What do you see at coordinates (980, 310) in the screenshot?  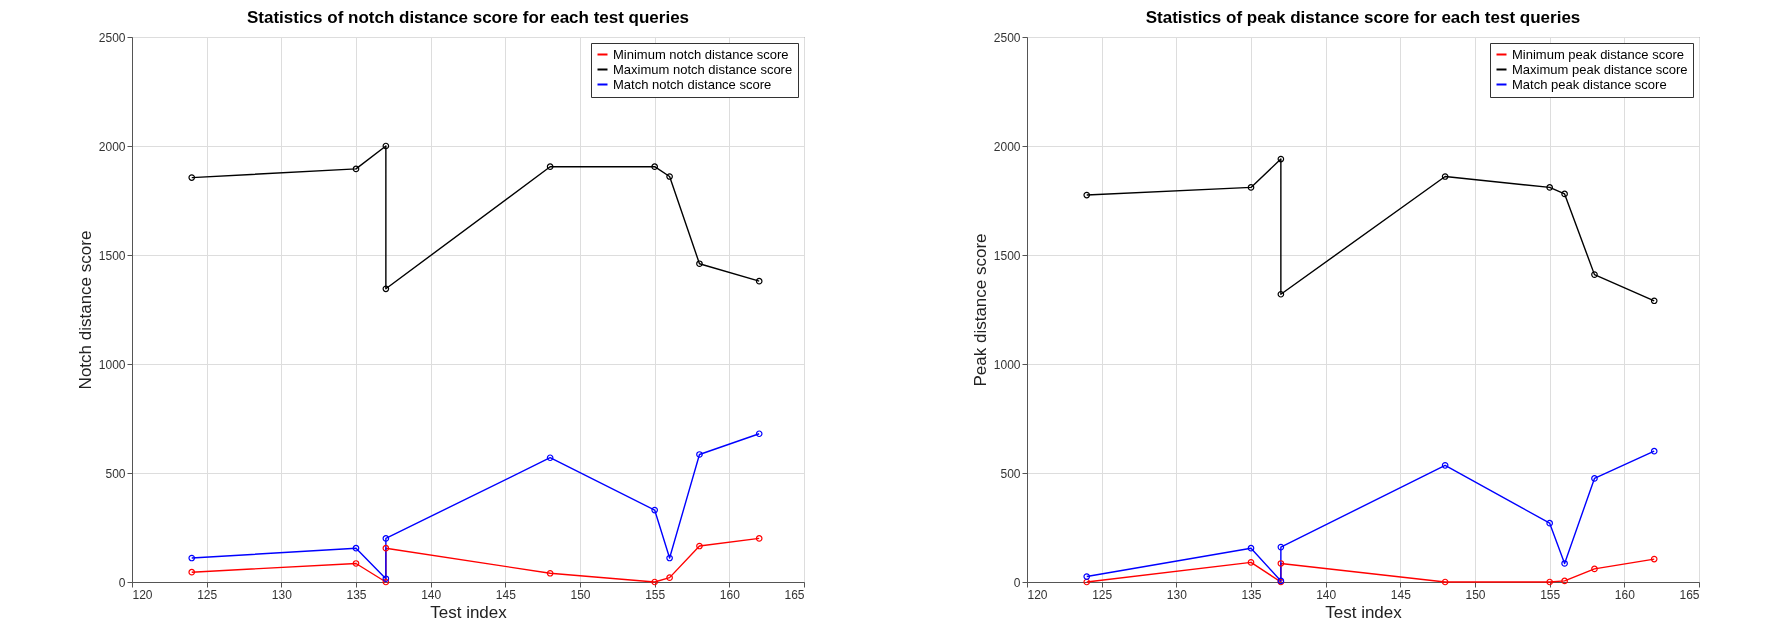 I see `y-axis-title: Peak distance score` at bounding box center [980, 310].